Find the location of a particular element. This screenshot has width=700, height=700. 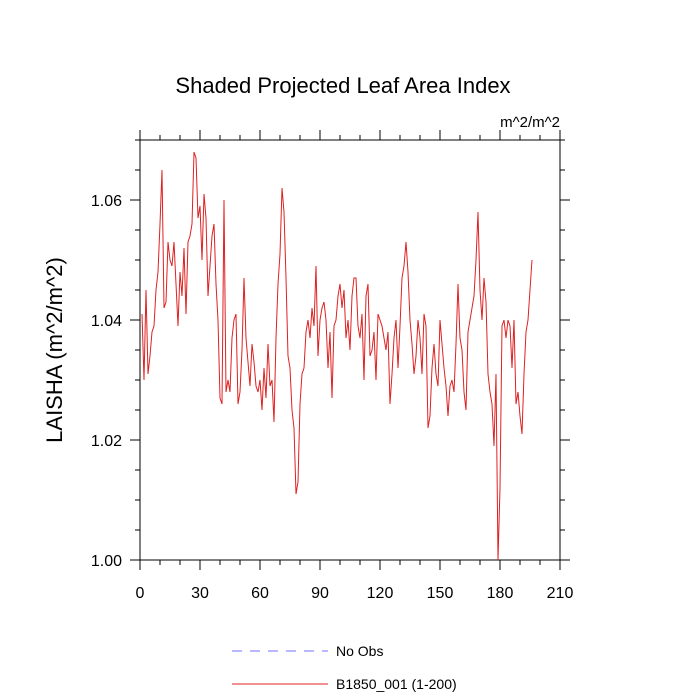

y-tick-label: 1.06 is located at coordinates (106, 201).